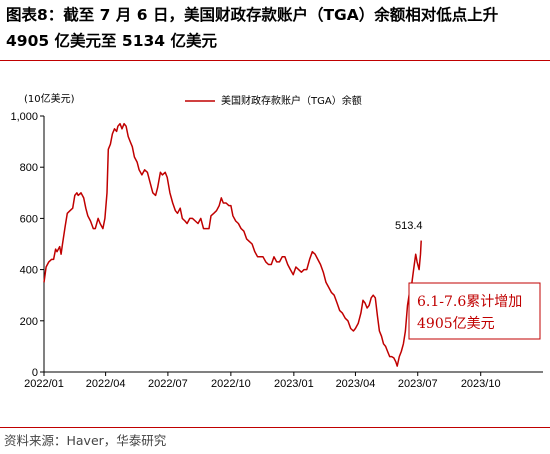 This screenshot has width=550, height=454. What do you see at coordinates (29, 271) in the screenshot?
I see `y-tick-label: 400` at bounding box center [29, 271].